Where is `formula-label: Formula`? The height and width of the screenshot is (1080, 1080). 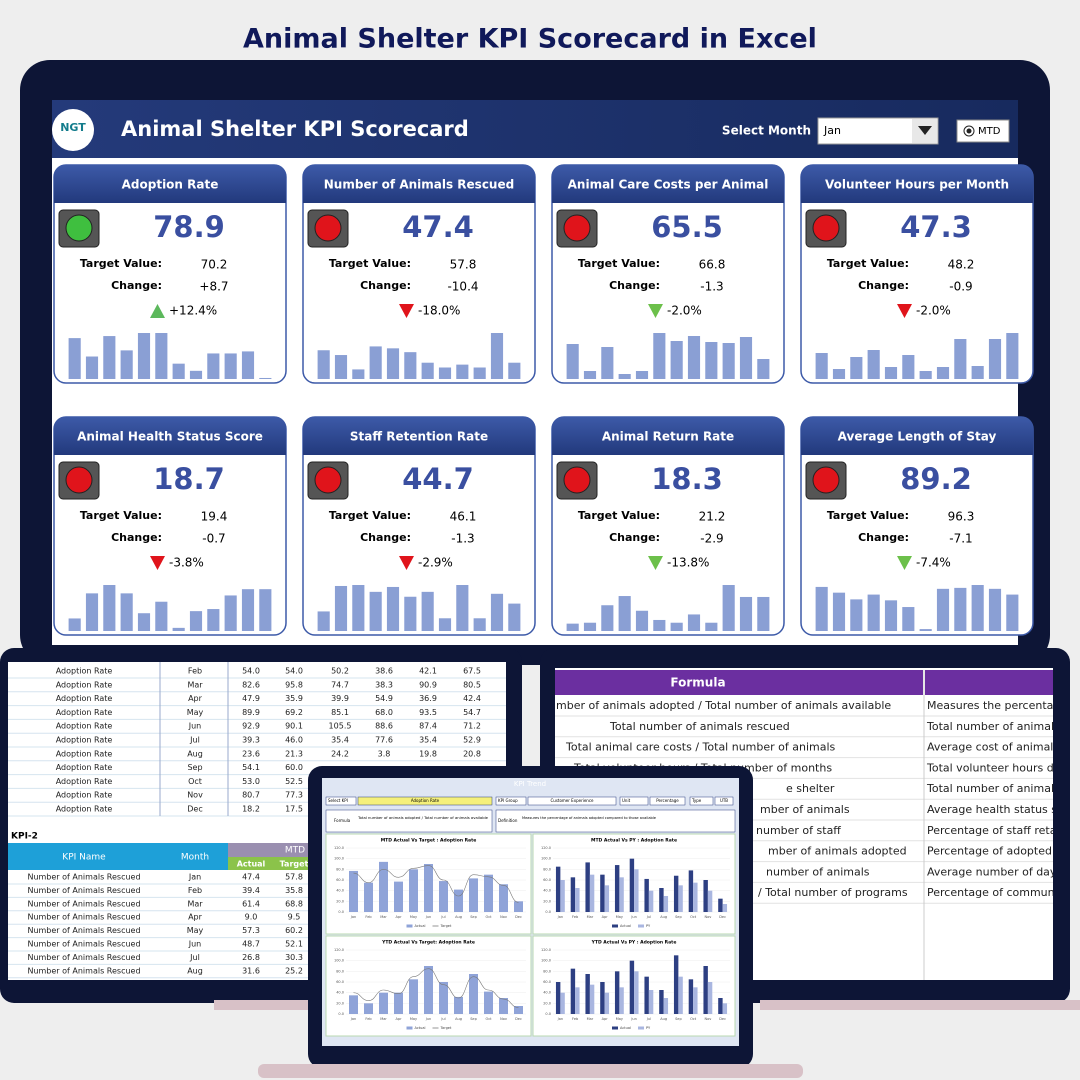 formula-label: Formula is located at coordinates (342, 820).